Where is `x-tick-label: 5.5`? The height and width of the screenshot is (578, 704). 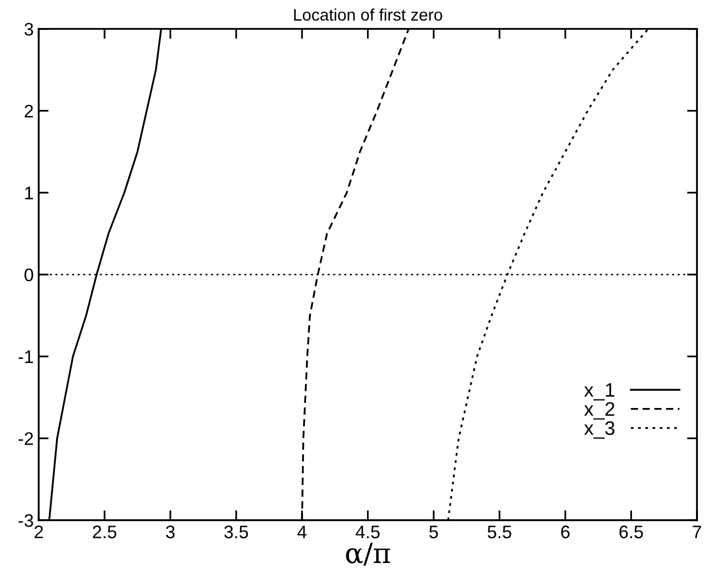
x-tick-label: 5.5 is located at coordinates (500, 532).